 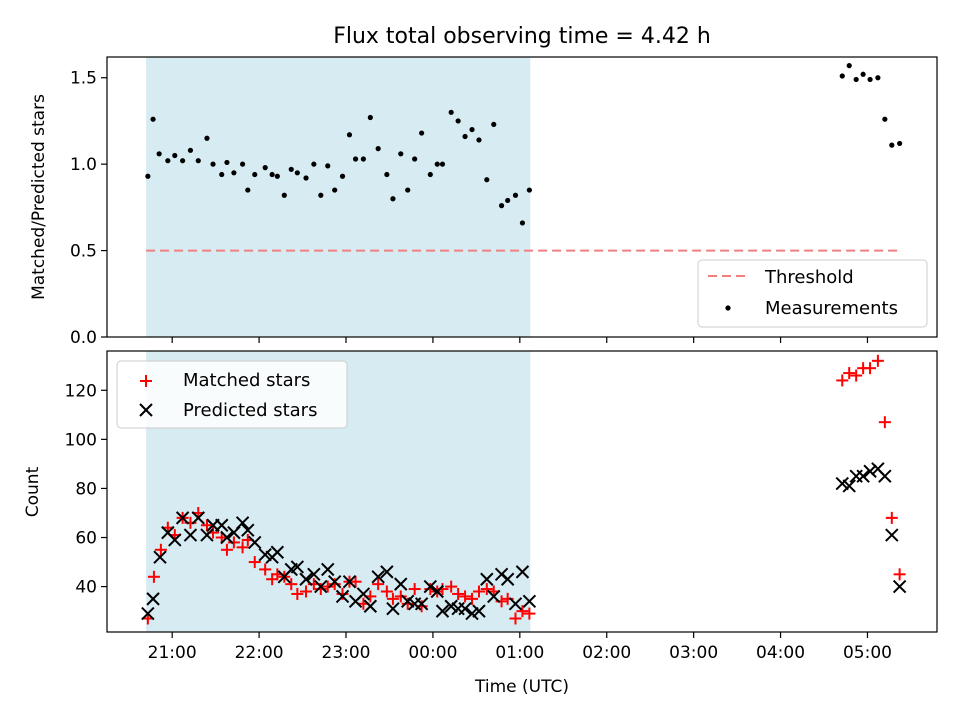 I want to click on top-y-tick-label: 0.0, so click(x=83, y=338).